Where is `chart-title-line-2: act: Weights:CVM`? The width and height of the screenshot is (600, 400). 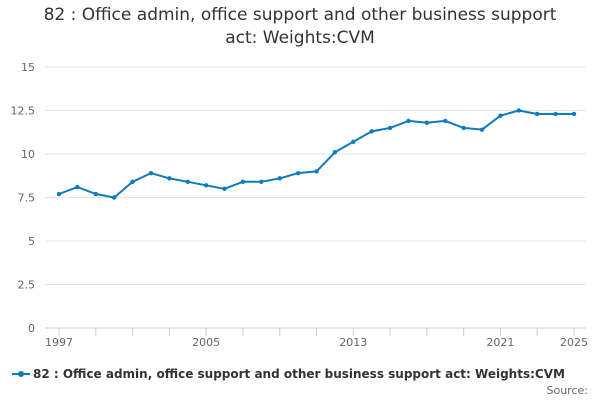
chart-title-line-2: act: Weights:CVM is located at coordinates (300, 38).